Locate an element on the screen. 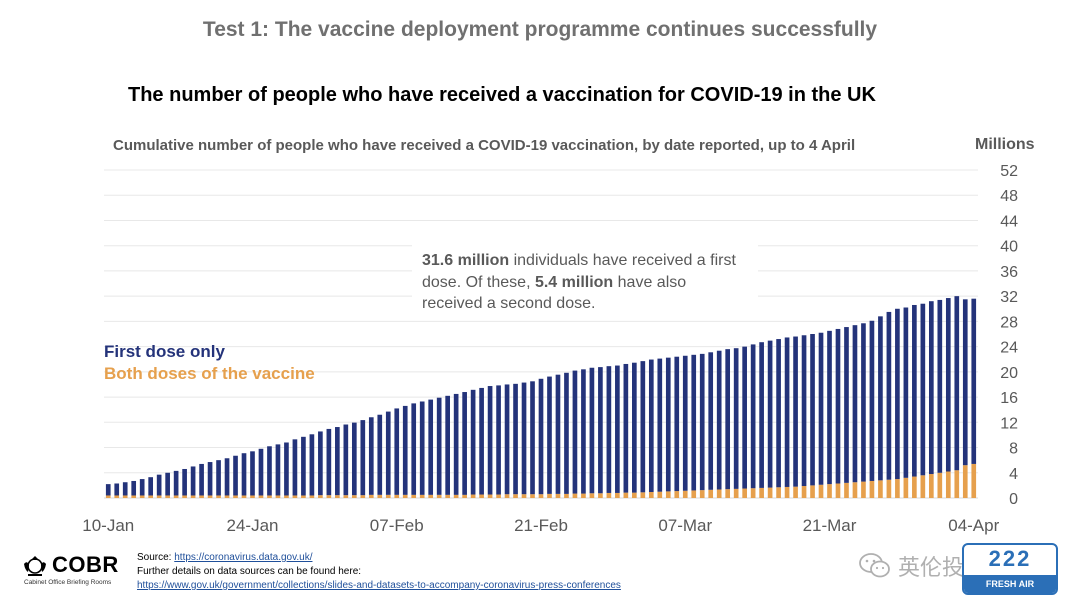 This screenshot has width=1080, height=612. annotation-text-2: have also received a second dose. is located at coordinates (554, 293).